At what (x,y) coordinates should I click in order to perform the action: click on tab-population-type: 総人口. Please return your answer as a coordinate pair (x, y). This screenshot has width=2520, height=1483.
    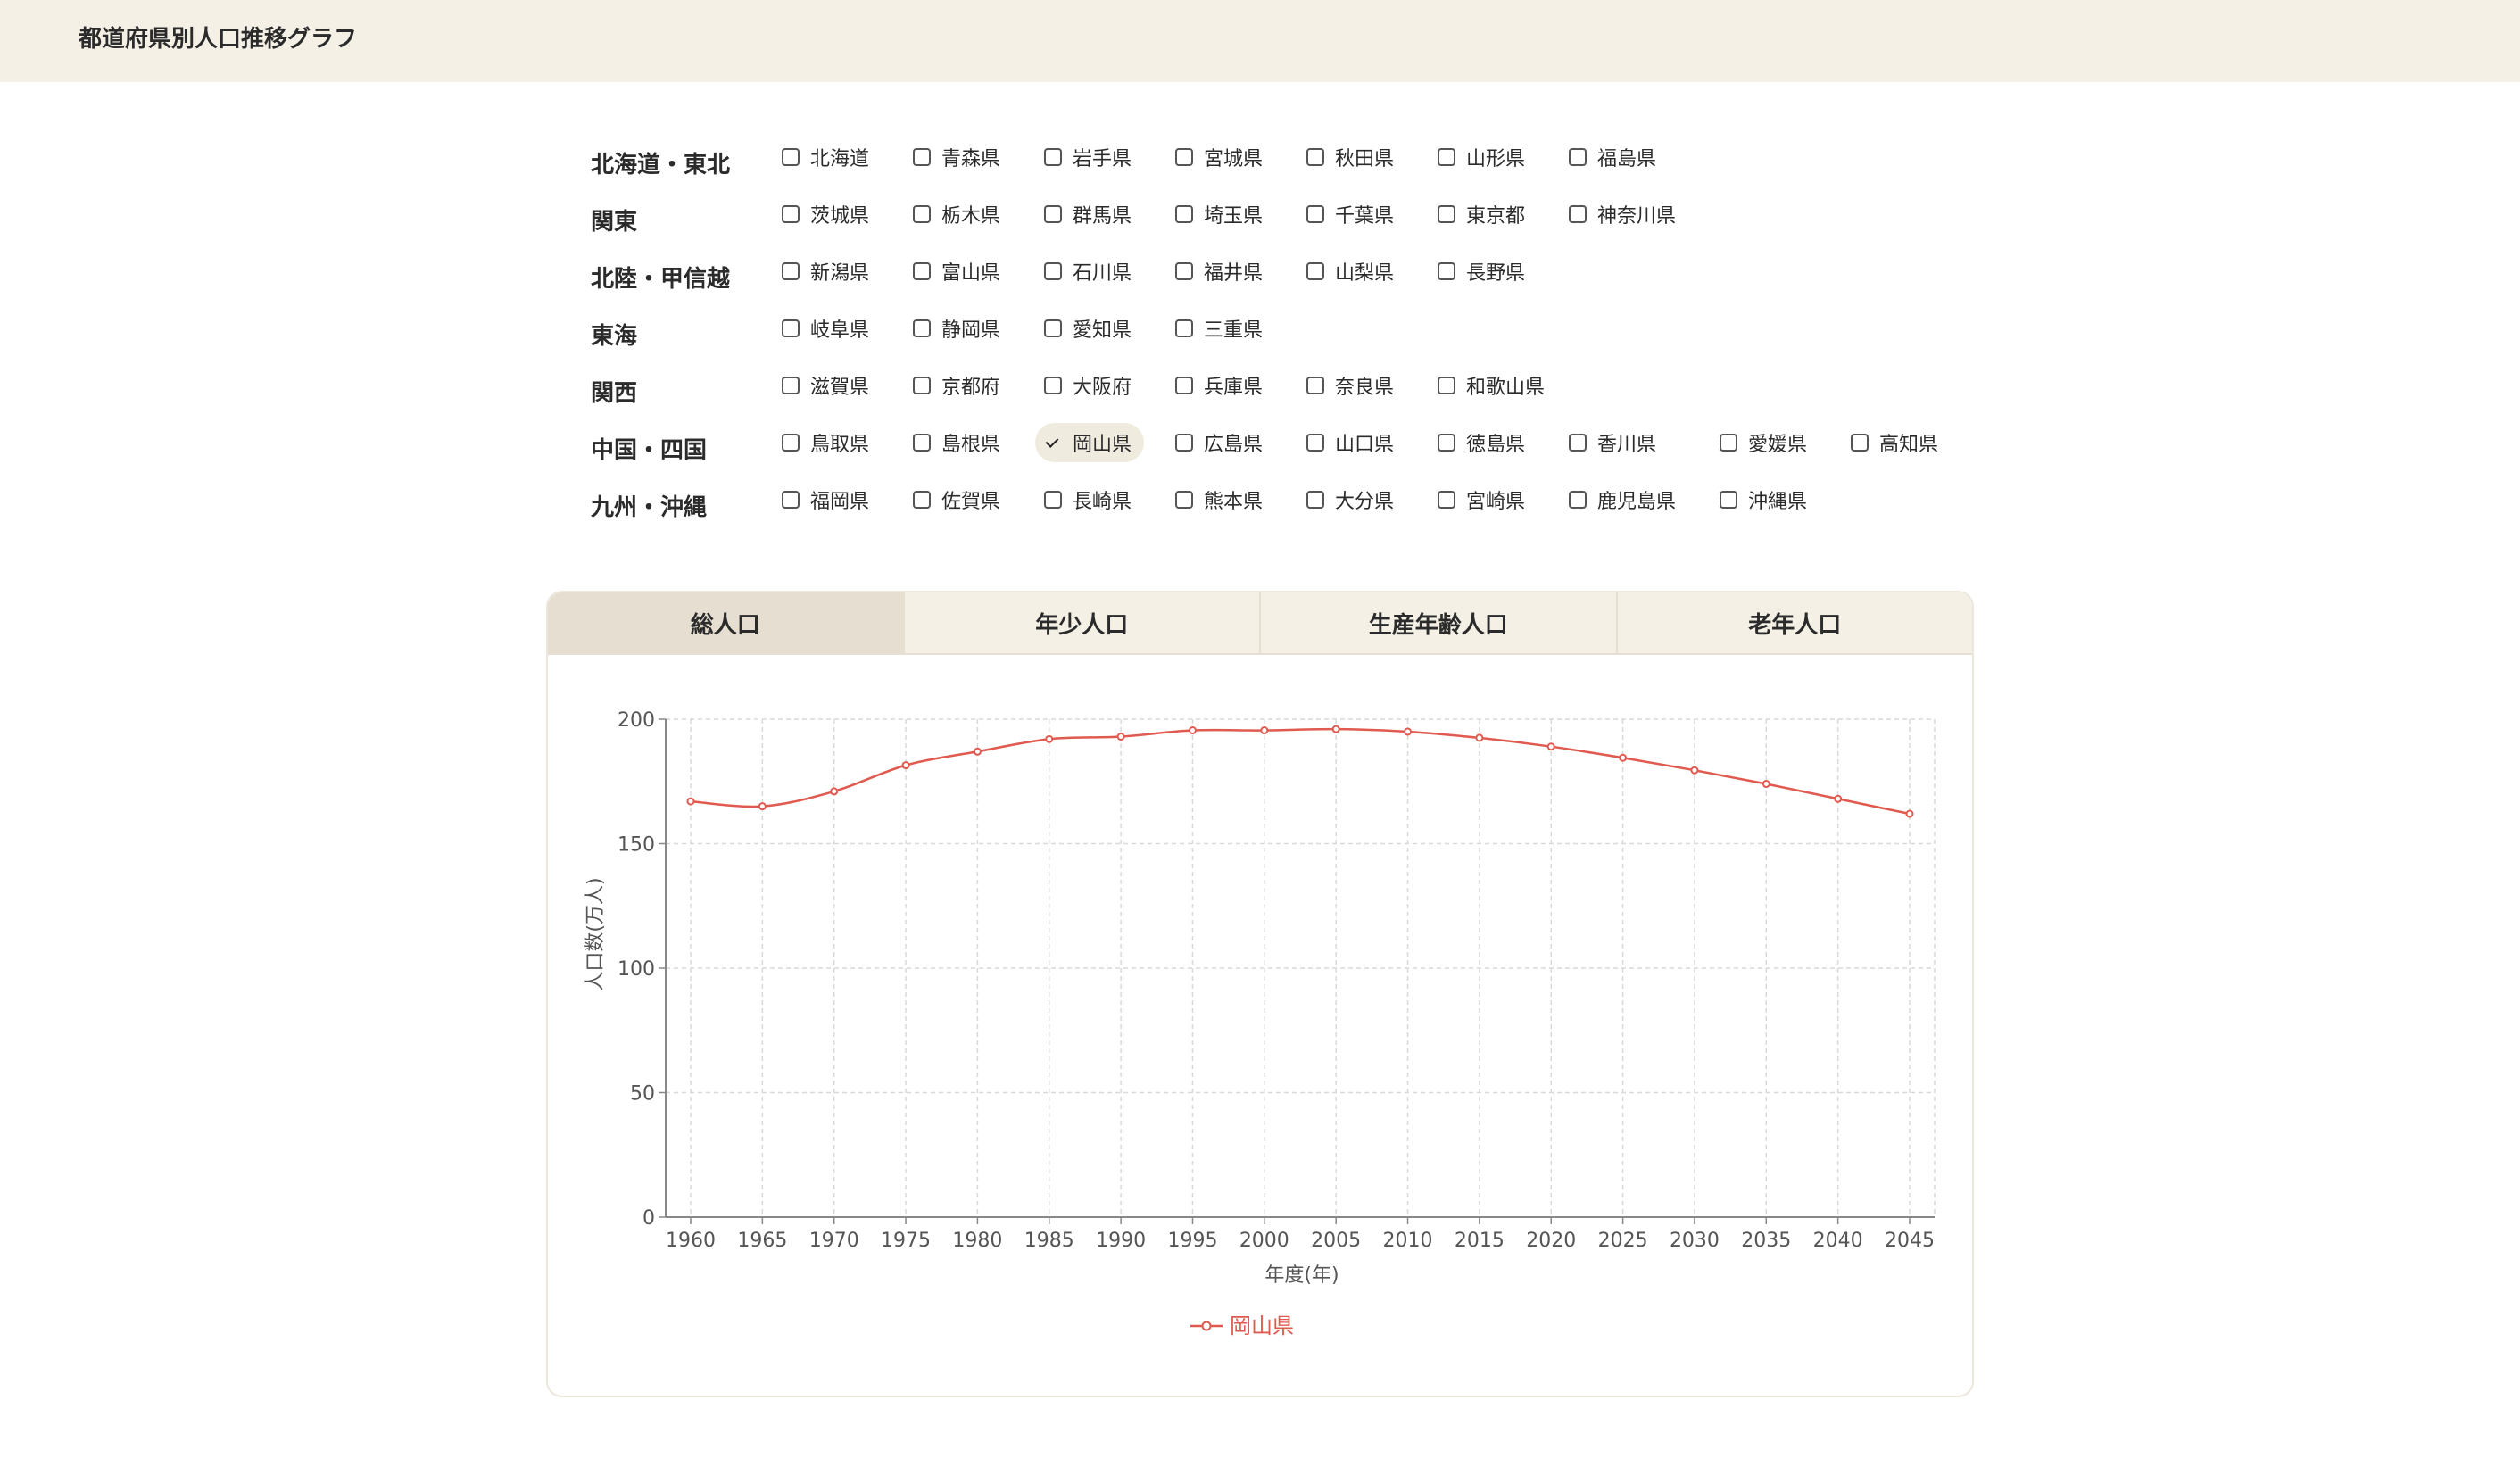
    Looking at the image, I should click on (726, 623).